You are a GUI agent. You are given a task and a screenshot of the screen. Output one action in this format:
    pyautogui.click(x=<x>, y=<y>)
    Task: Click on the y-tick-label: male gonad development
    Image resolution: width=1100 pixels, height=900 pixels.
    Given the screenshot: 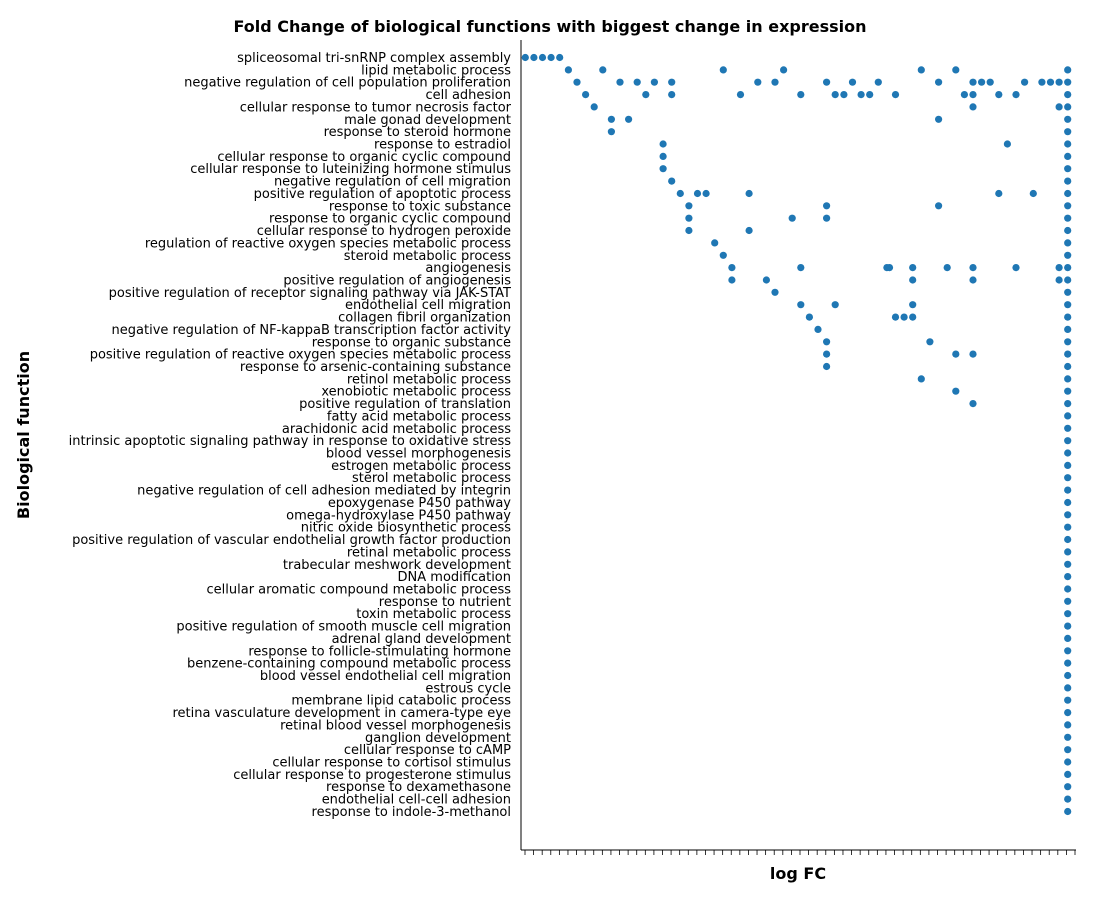 What is the action you would take?
    pyautogui.click(x=427, y=120)
    